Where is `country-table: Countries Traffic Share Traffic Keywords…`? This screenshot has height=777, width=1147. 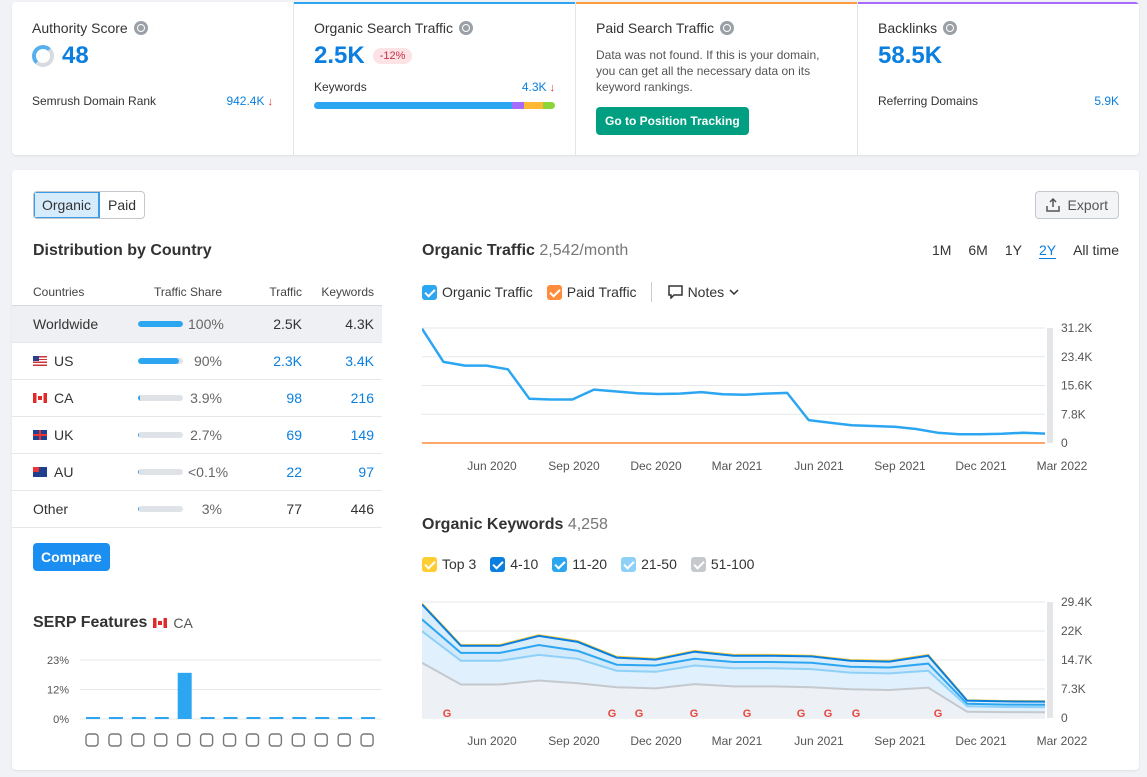
country-table: Countries Traffic Share Traffic Keywords… is located at coordinates (197, 403).